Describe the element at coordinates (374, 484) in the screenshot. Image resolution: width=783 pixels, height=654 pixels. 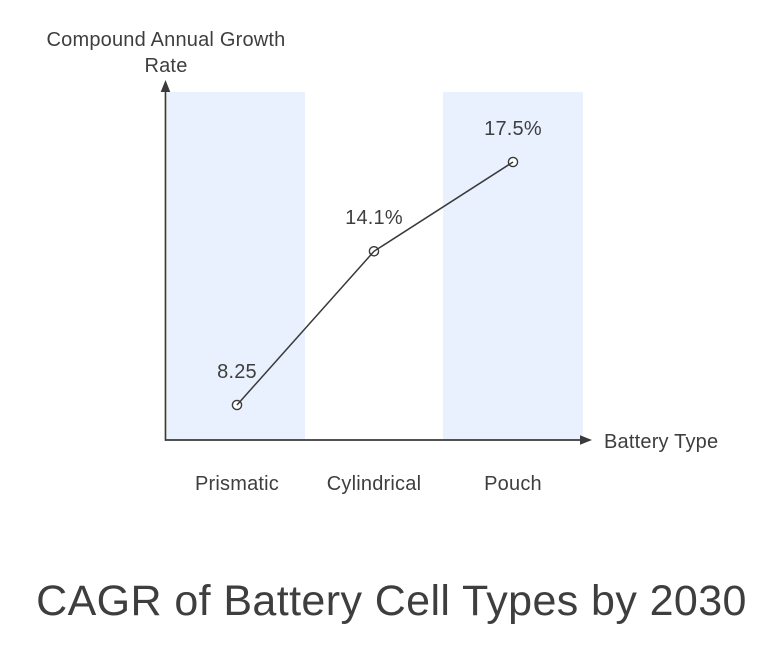
I see `x-category-label-cylindrical: Cylindrical` at that location.